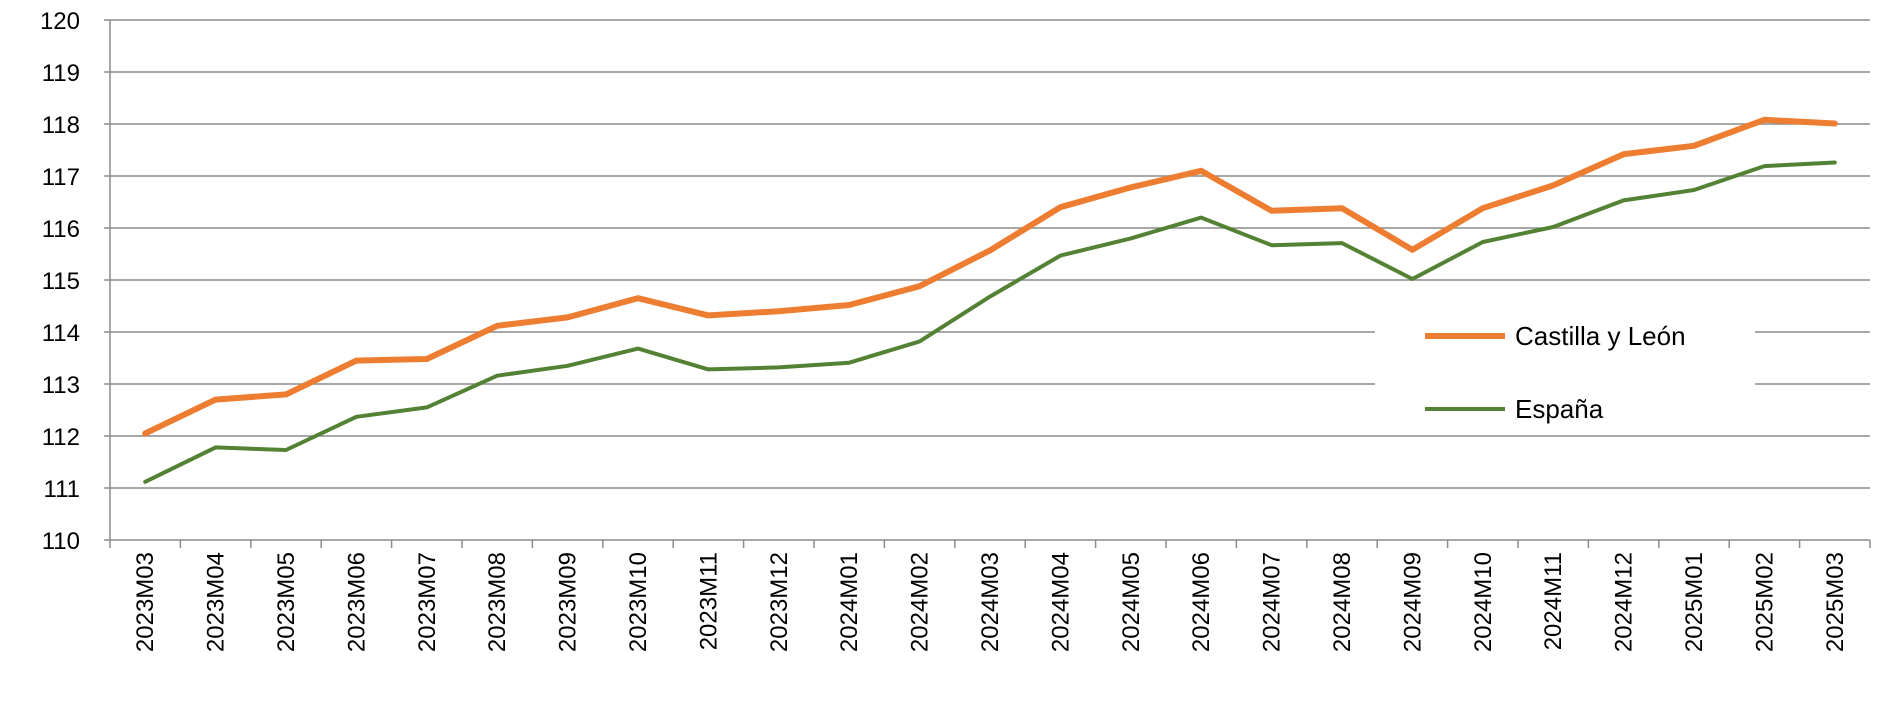  What do you see at coordinates (145, 602) in the screenshot?
I see `x-tick-label: 2023M03` at bounding box center [145, 602].